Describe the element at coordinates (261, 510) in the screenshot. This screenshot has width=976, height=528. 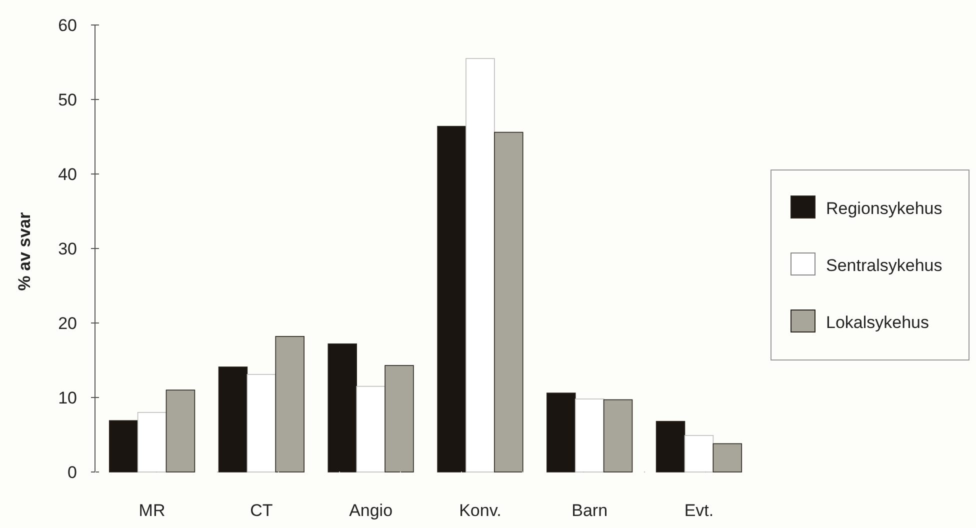
I see `x-tick-label: CT` at that location.